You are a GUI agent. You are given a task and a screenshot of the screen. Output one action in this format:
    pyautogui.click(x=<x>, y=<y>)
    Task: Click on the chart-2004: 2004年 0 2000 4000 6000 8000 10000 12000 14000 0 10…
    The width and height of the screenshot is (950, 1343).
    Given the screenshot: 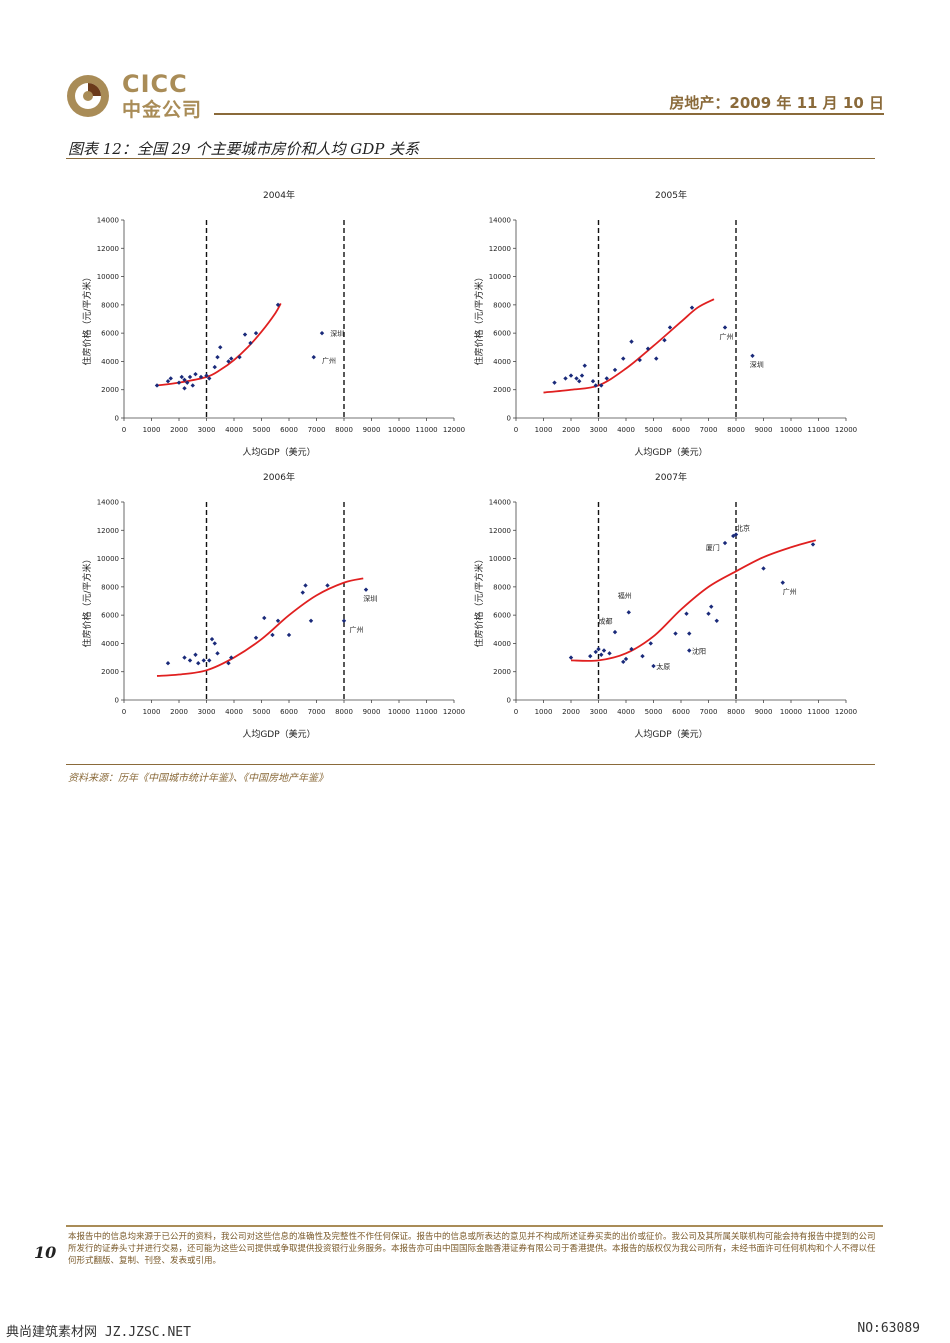 What is the action you would take?
    pyautogui.click(x=266, y=322)
    